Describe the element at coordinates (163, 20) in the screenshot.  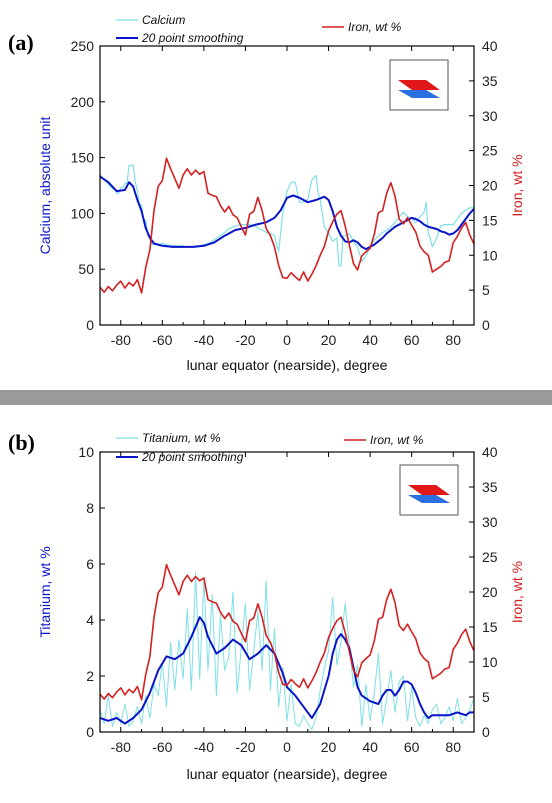
I see `legend-label: Calcium` at that location.